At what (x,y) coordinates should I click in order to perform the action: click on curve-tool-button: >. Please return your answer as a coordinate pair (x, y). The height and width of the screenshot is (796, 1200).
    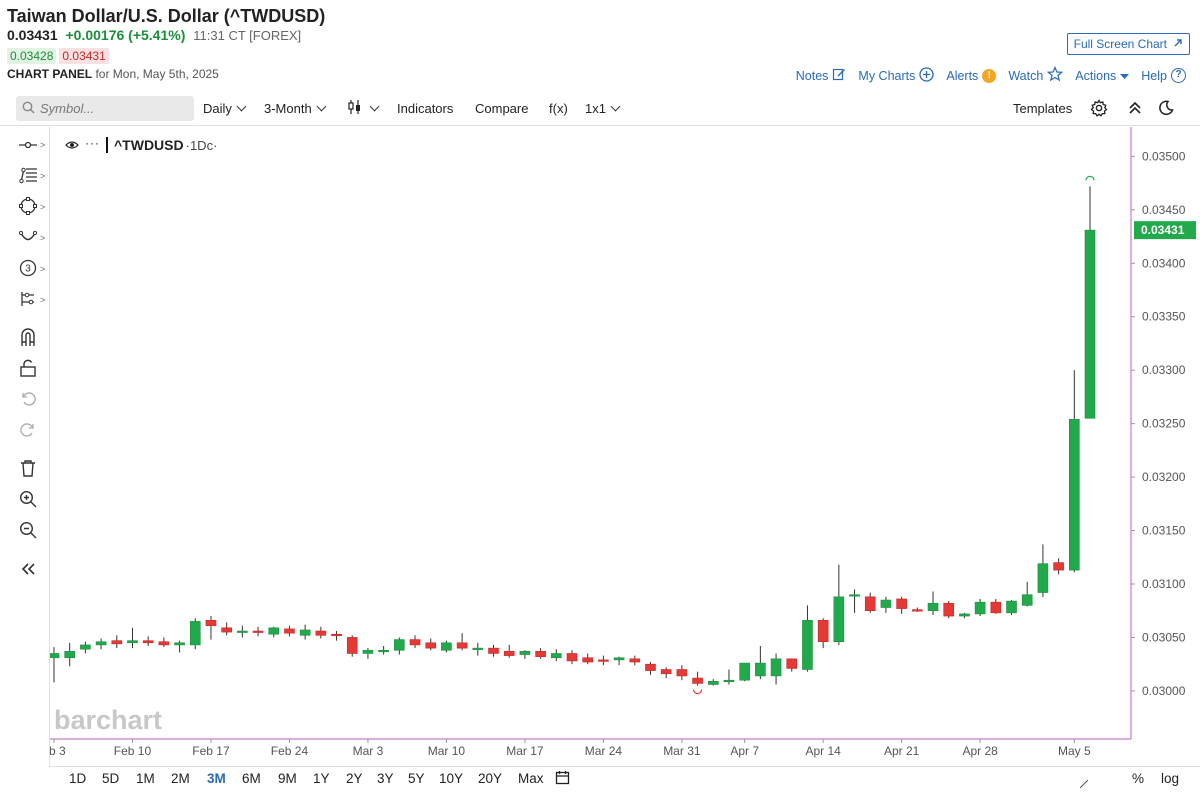
    Looking at the image, I should click on (31, 239).